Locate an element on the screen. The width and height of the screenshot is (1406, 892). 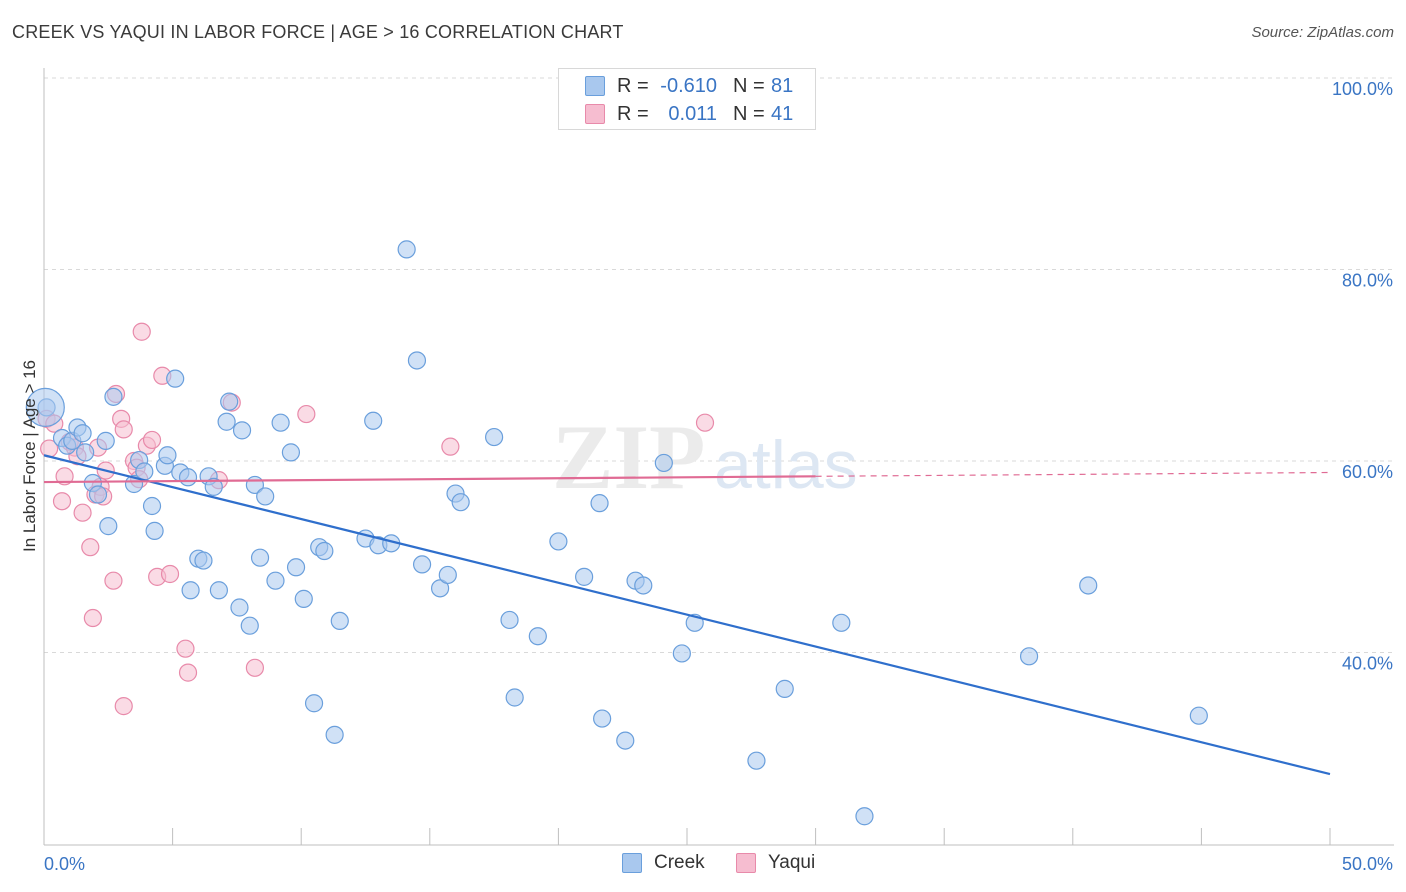
yaqui-n-value: 41 is located at coordinates (782, 113).